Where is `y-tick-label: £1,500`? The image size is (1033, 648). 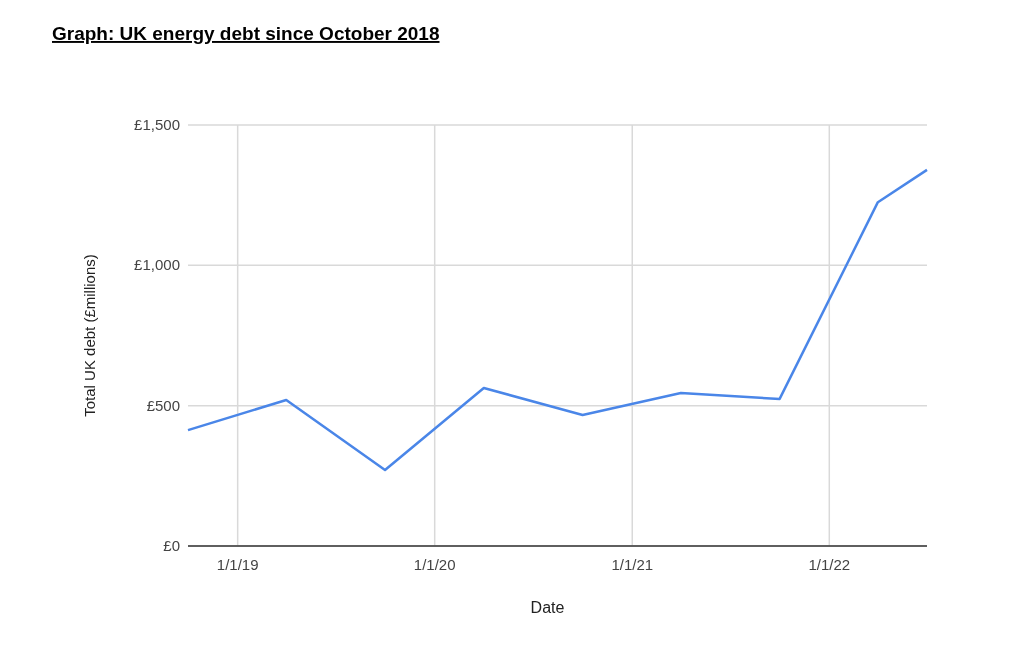
y-tick-label: £1,500 is located at coordinates (157, 124).